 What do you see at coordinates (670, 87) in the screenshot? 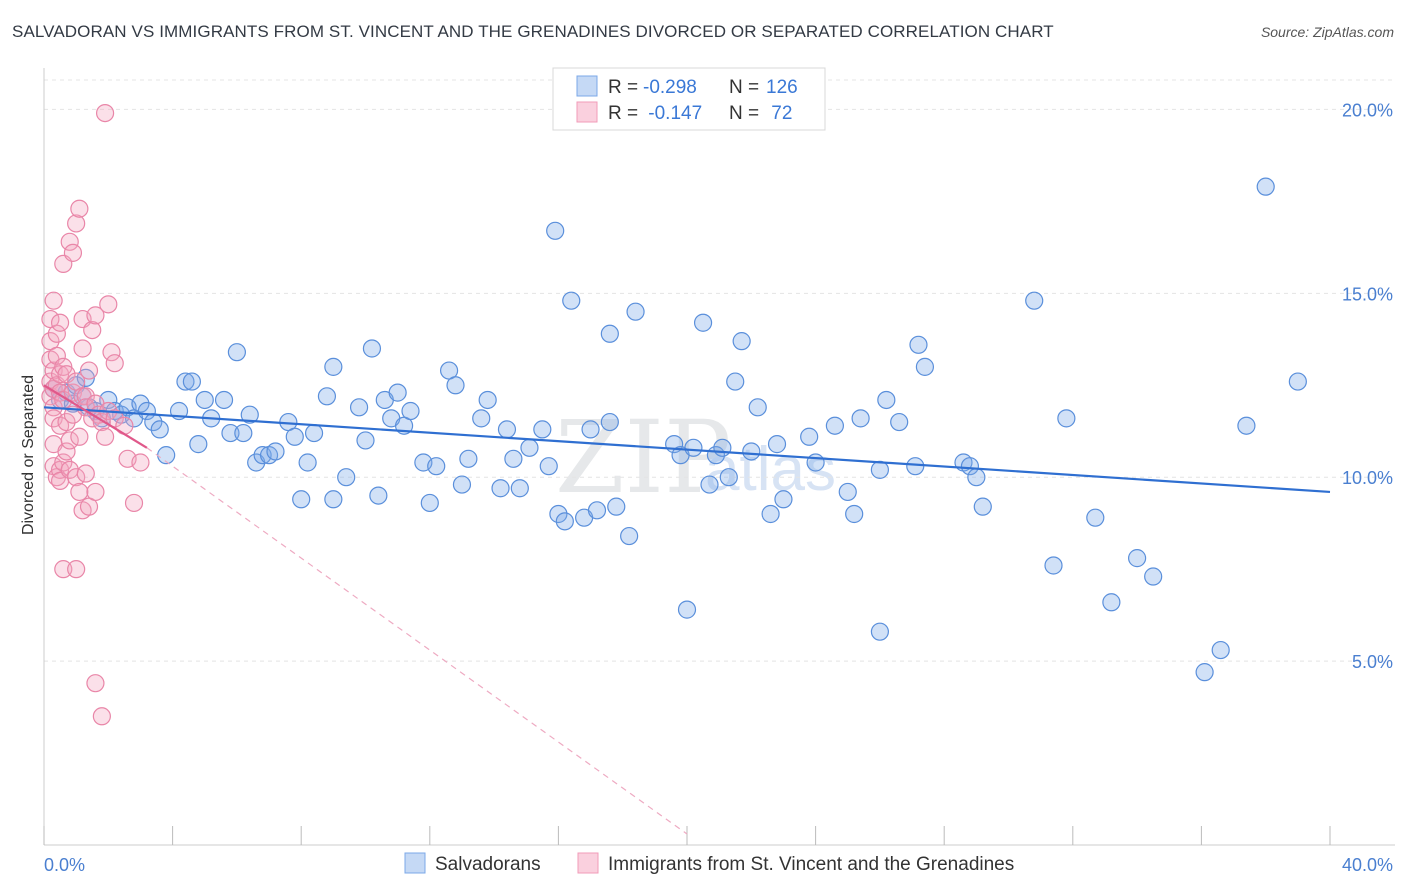
I see `stats-r-value-1: -0.298` at bounding box center [670, 87].